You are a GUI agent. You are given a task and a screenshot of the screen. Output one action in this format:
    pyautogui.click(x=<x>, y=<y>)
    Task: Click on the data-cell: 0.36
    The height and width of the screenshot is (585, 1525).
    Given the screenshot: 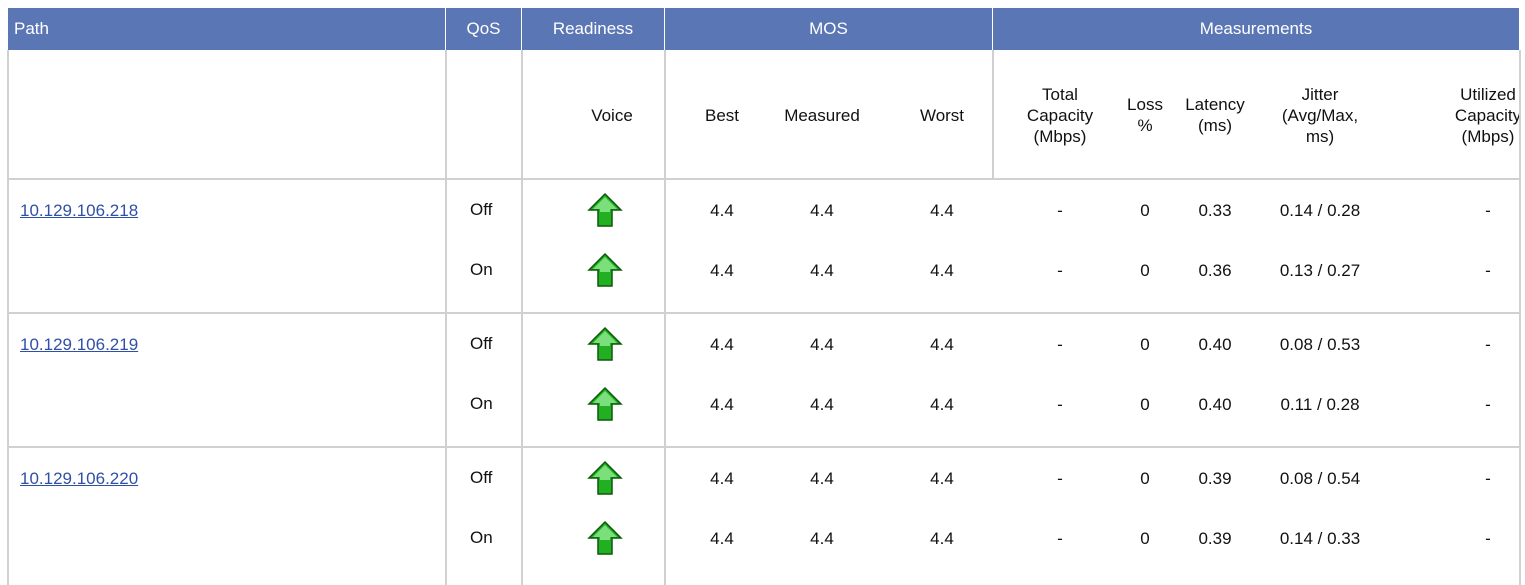 What is the action you would take?
    pyautogui.click(x=1215, y=270)
    